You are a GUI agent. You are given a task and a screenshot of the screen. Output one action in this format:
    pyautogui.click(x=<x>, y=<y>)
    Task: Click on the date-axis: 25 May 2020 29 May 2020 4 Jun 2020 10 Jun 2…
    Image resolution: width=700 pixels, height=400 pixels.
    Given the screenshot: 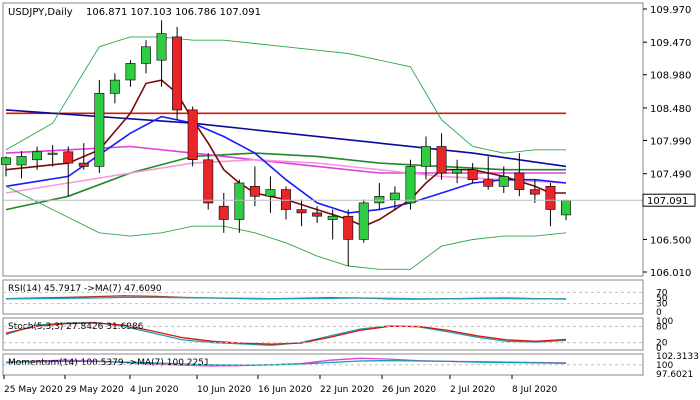 What is the action you would take?
    pyautogui.click(x=280, y=385)
    